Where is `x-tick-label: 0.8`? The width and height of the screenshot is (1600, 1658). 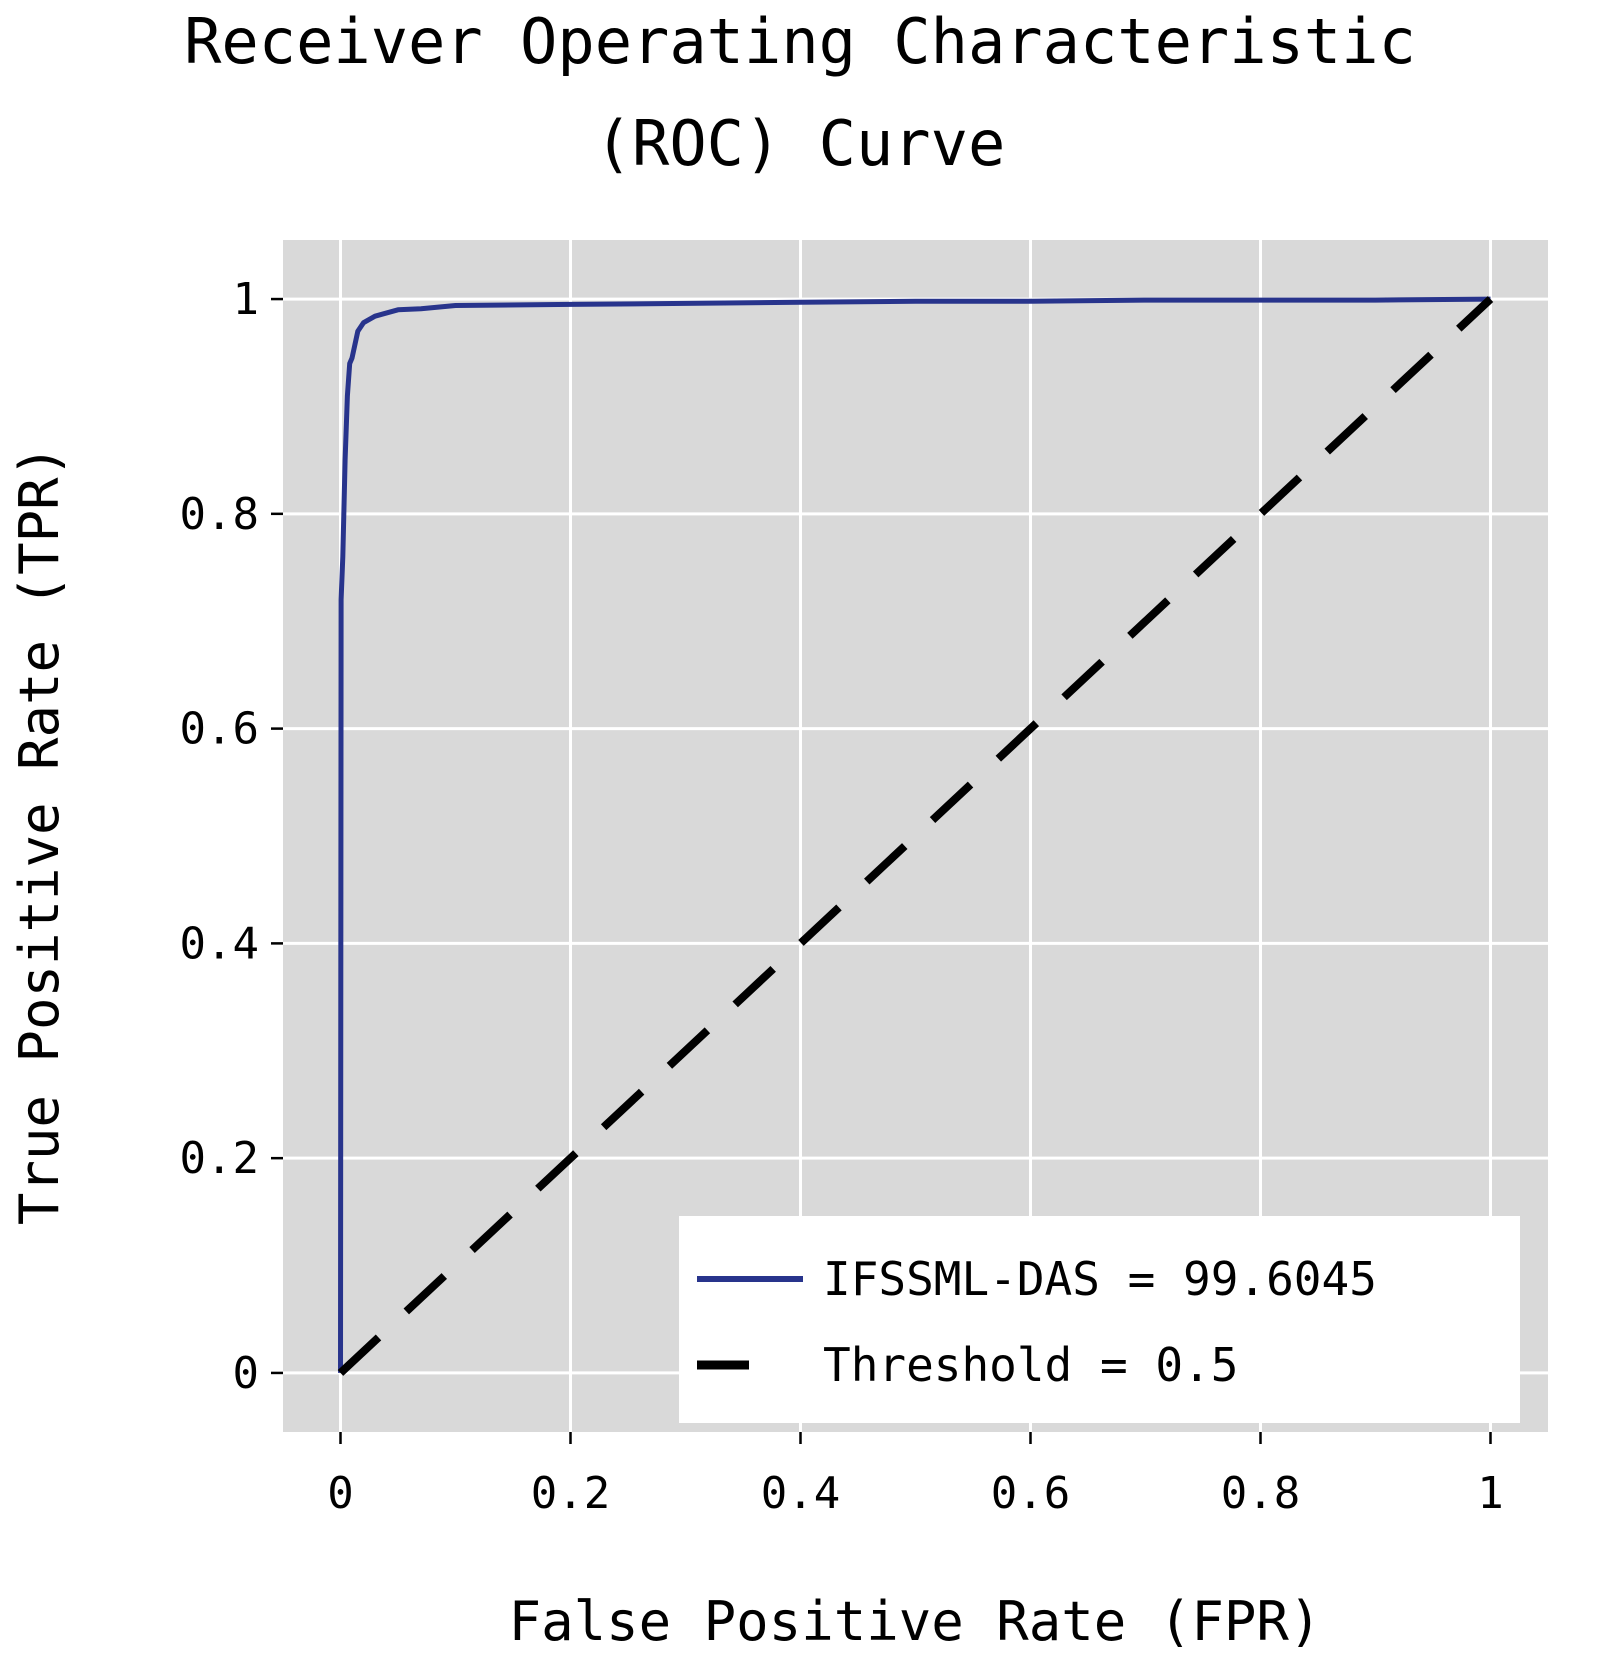 x-tick-label: 0.8 is located at coordinates (1260, 1493).